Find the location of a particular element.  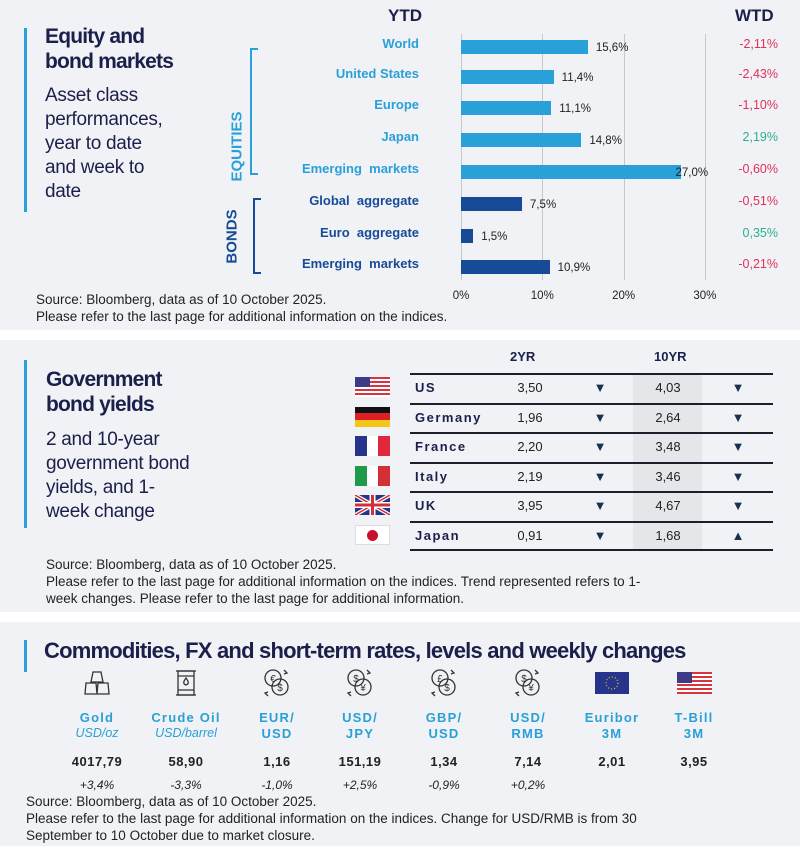

2yr-yield: 2,20 is located at coordinates (530, 447).